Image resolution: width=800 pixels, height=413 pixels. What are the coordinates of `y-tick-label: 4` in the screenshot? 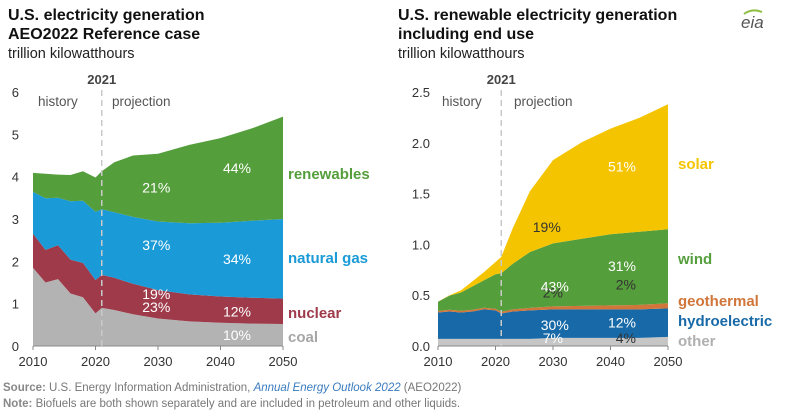 It's located at (15, 177).